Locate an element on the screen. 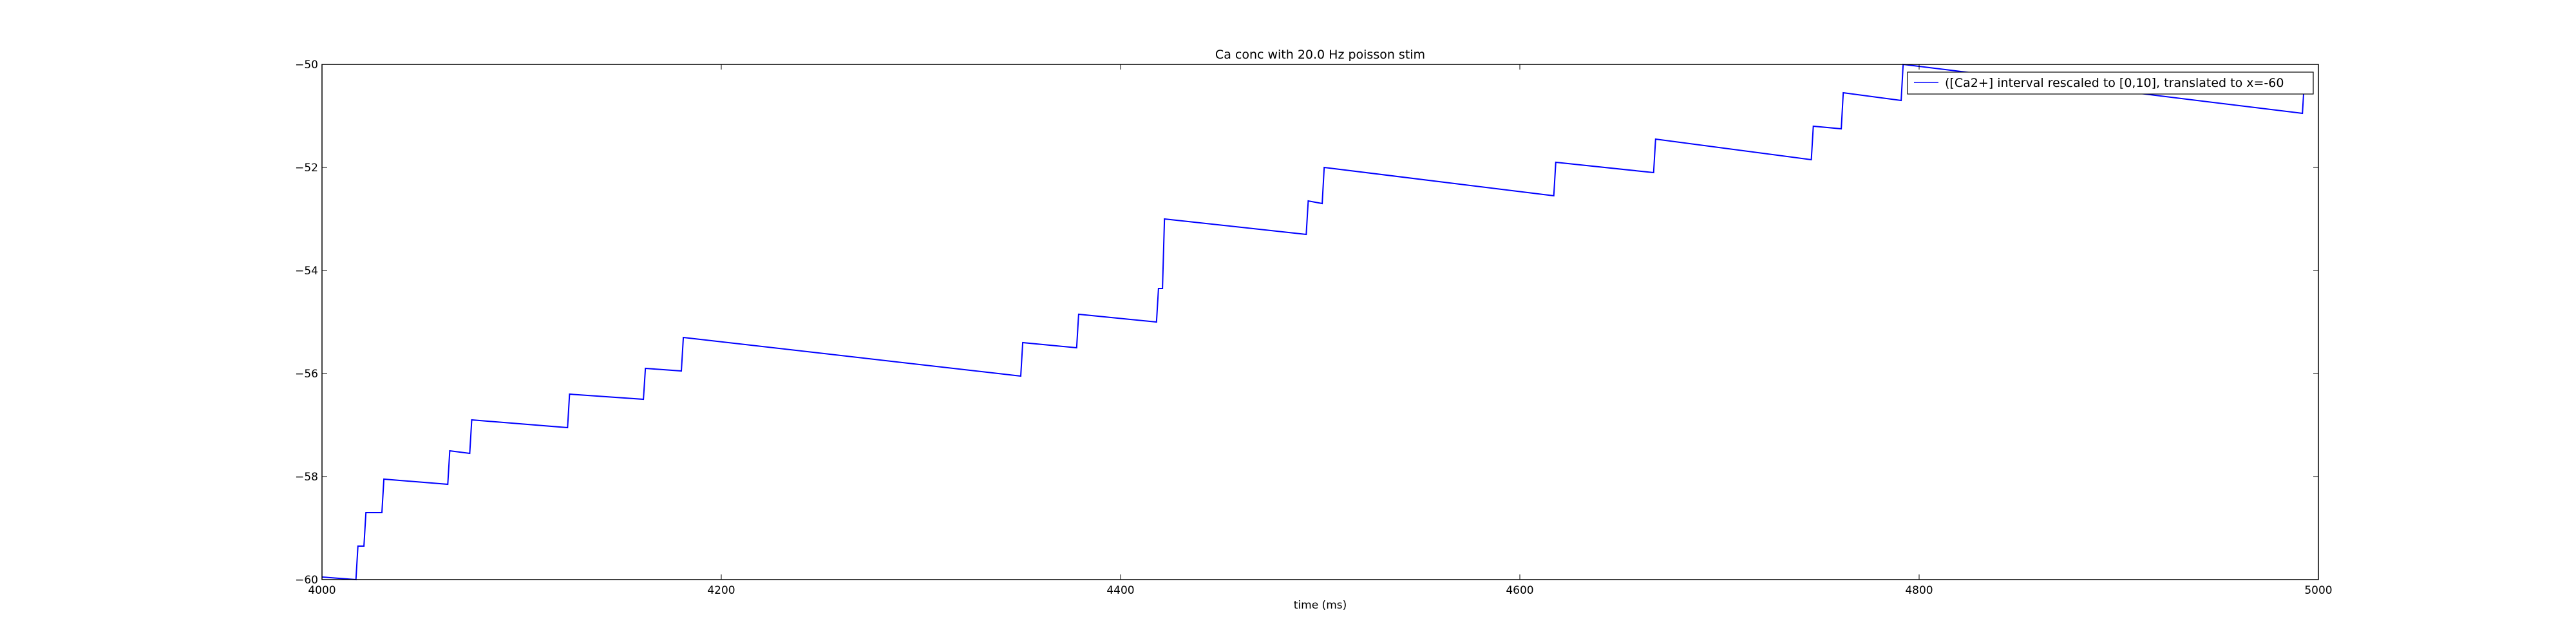 This screenshot has height=644, width=2576. legend-box is located at coordinates (2110, 83).